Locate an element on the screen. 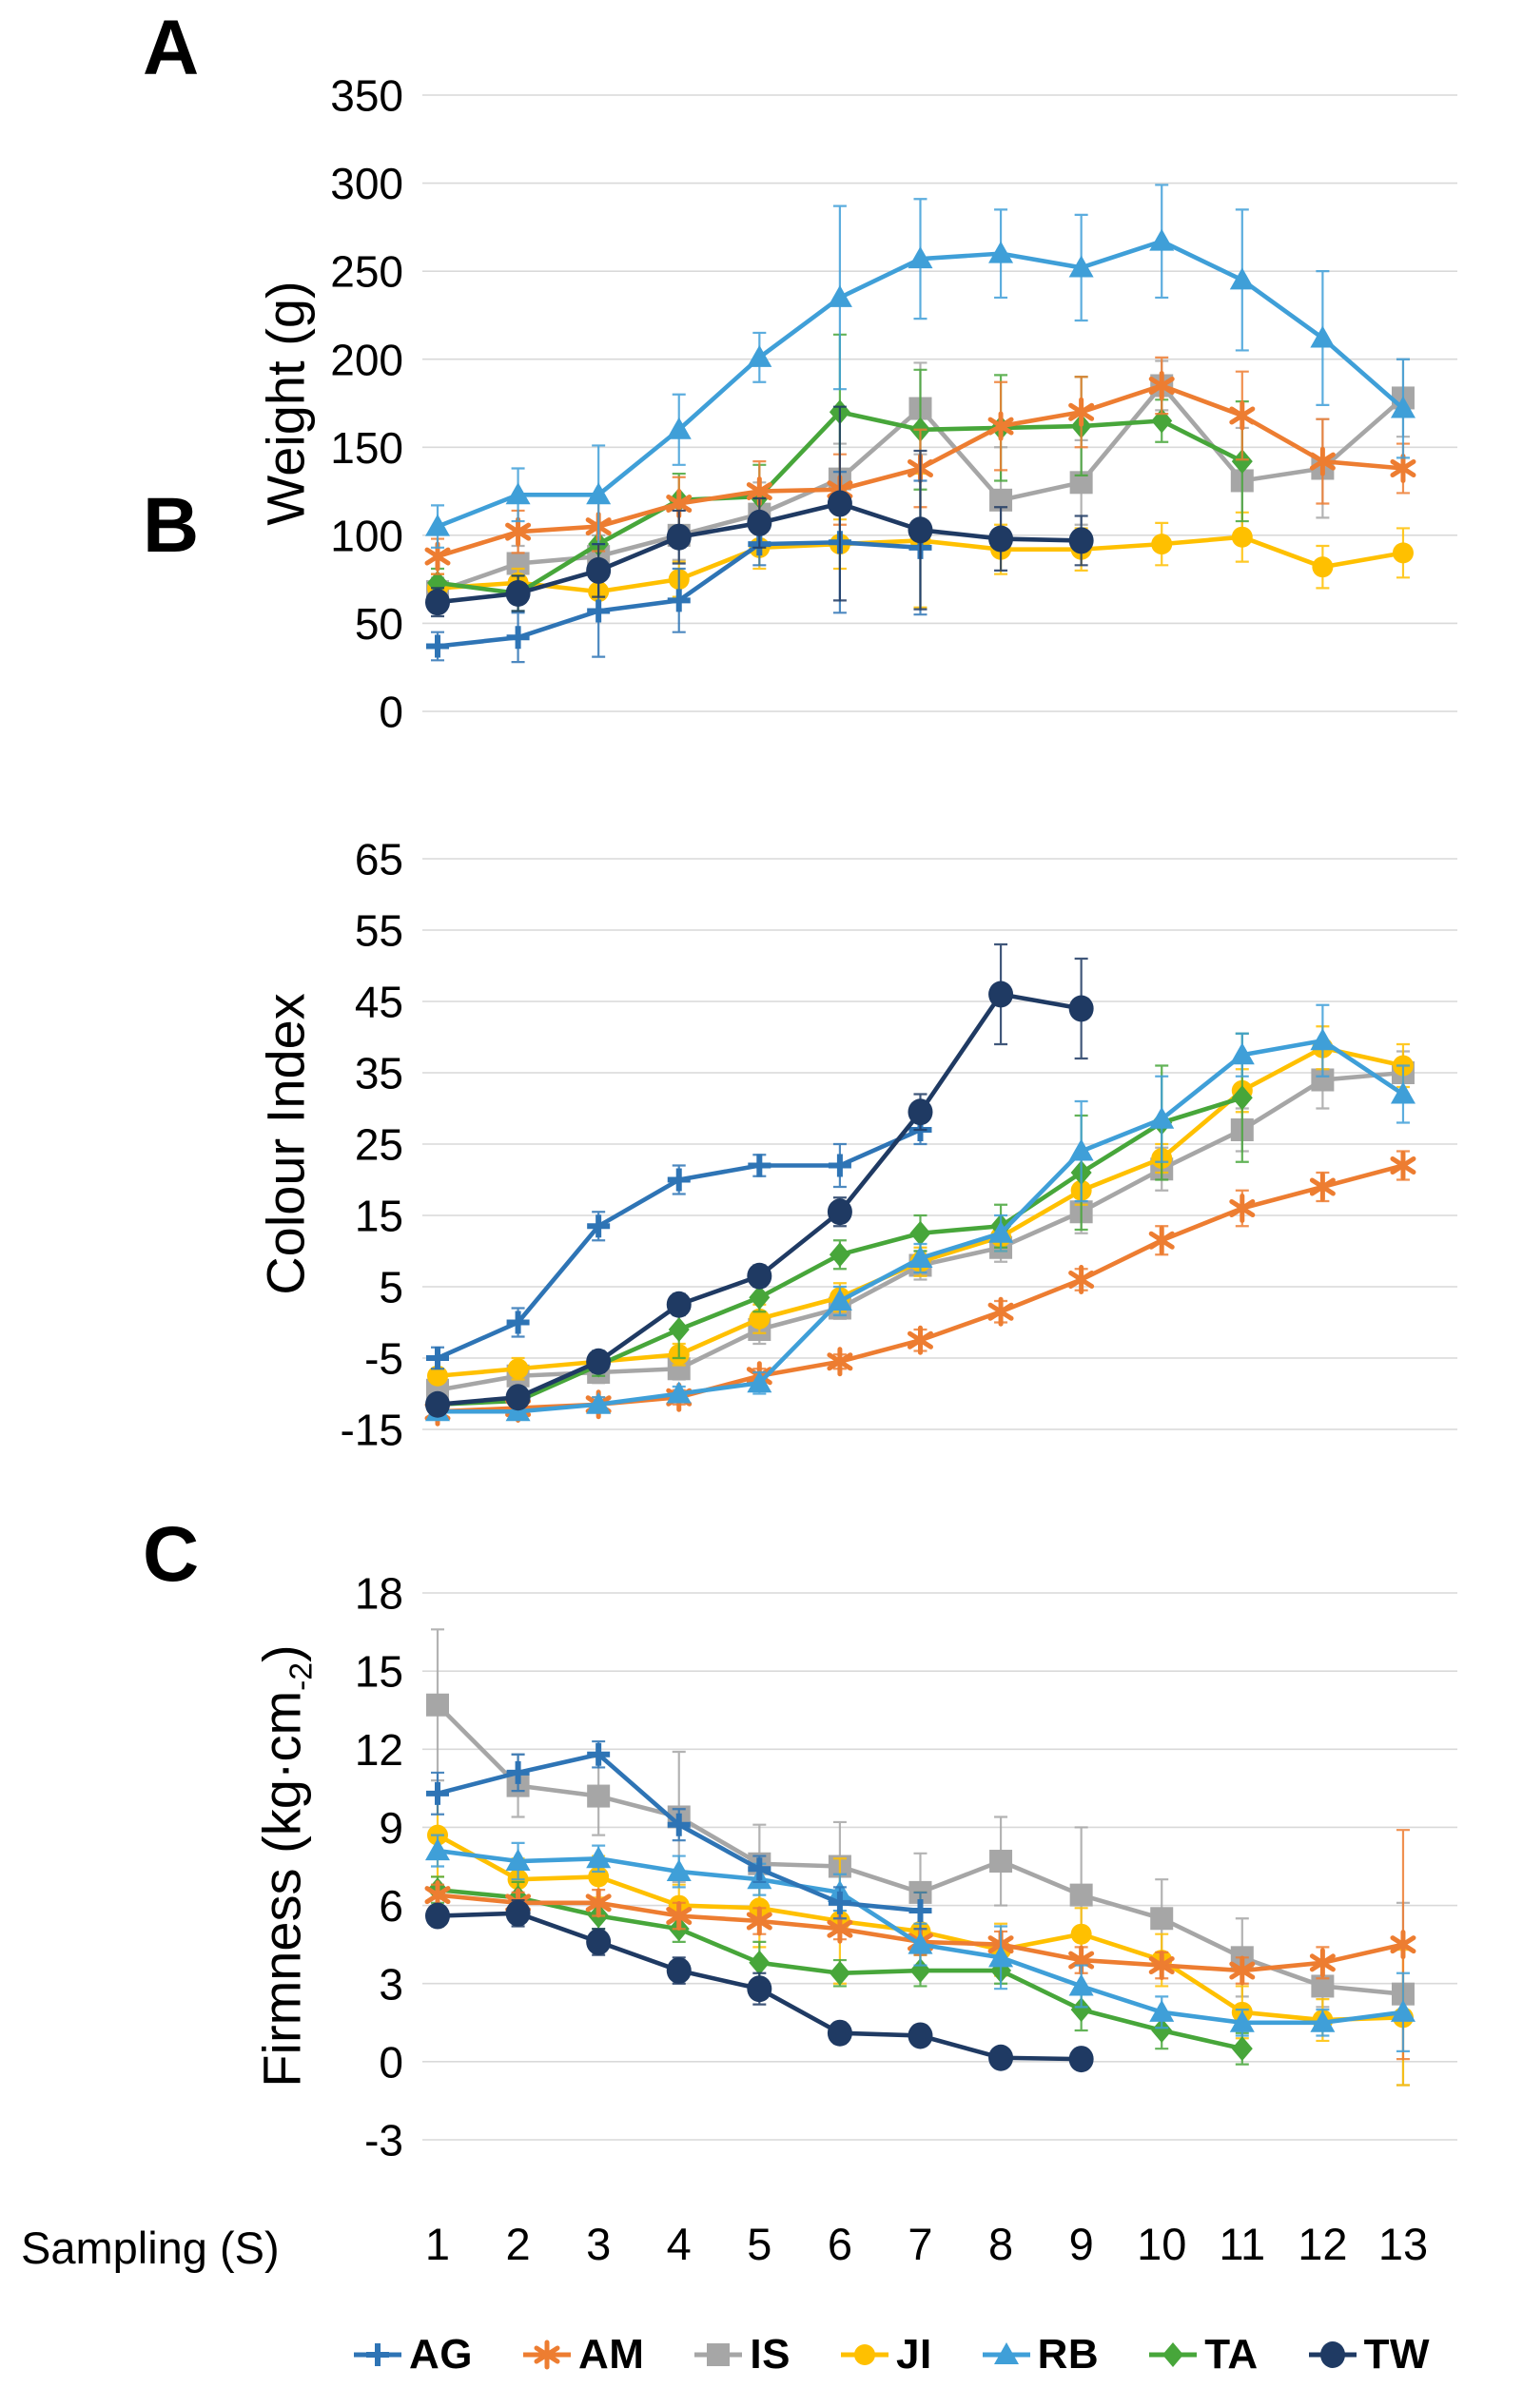  svg-text: 300 is located at coordinates (366, 183).